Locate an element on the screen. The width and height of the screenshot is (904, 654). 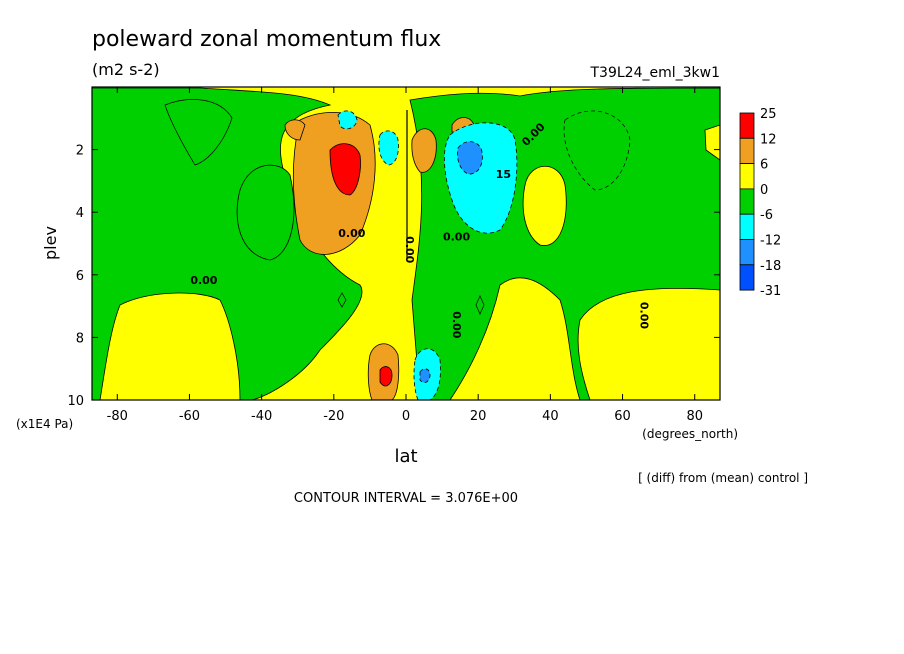
legend-label: -6 is located at coordinates (766, 215).